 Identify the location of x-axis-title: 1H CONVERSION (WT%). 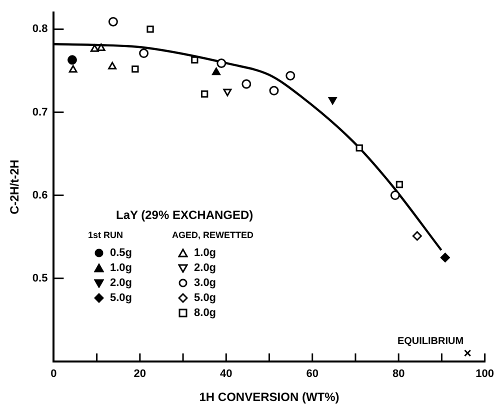
(269, 397).